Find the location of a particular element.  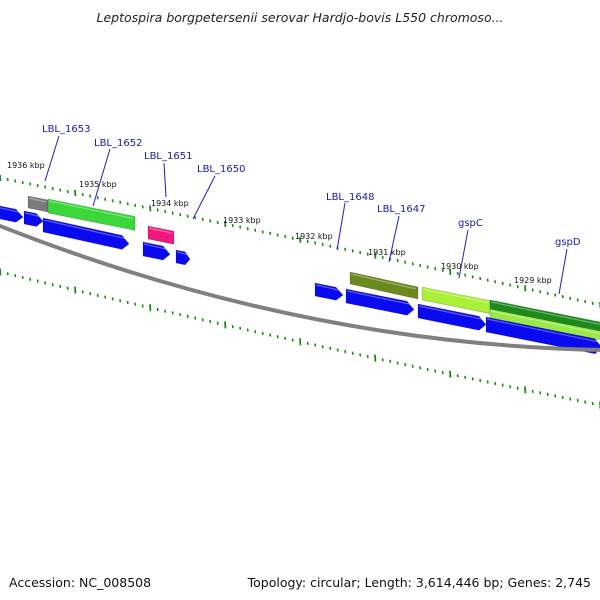

gene-label-gspd: gspD is located at coordinates (568, 242).